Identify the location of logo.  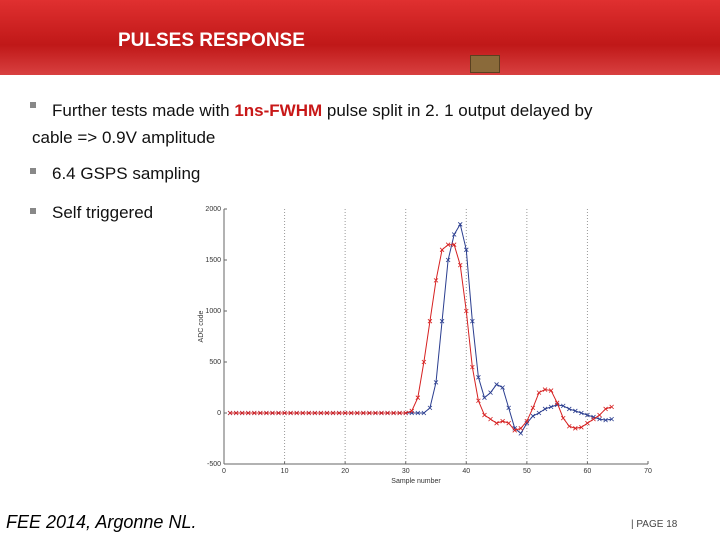
(485, 64).